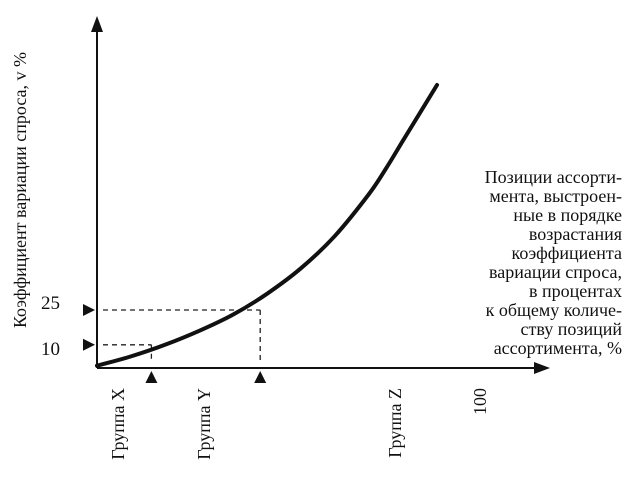 This screenshot has width=628, height=478. What do you see at coordinates (567, 253) in the screenshot?
I see `x-axis-label-line: коэффициента` at bounding box center [567, 253].